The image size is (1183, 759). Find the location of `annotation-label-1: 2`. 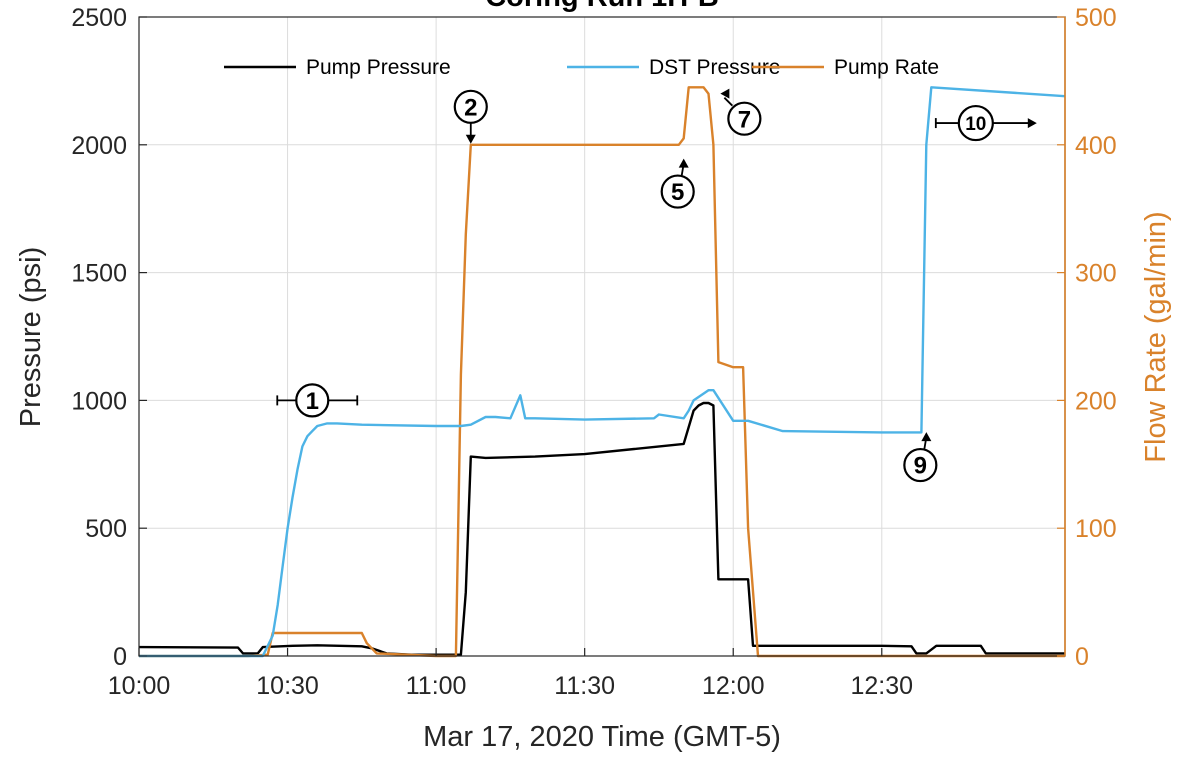

annotation-label-1: 2 is located at coordinates (470, 107).